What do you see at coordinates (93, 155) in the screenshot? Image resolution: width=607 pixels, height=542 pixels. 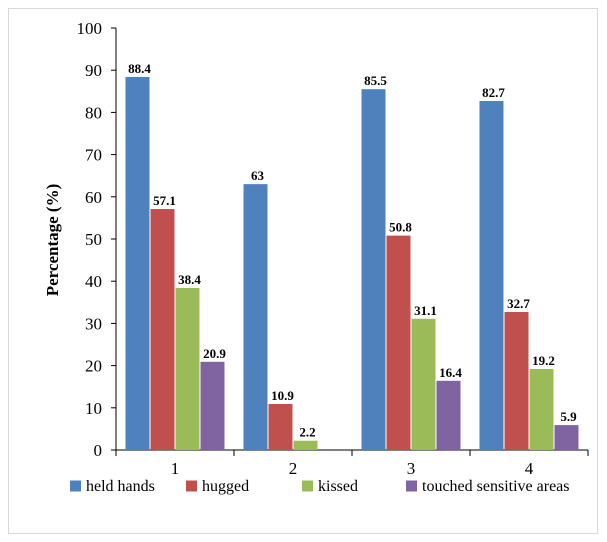 I see `y-tick-label: 70` at bounding box center [93, 155].